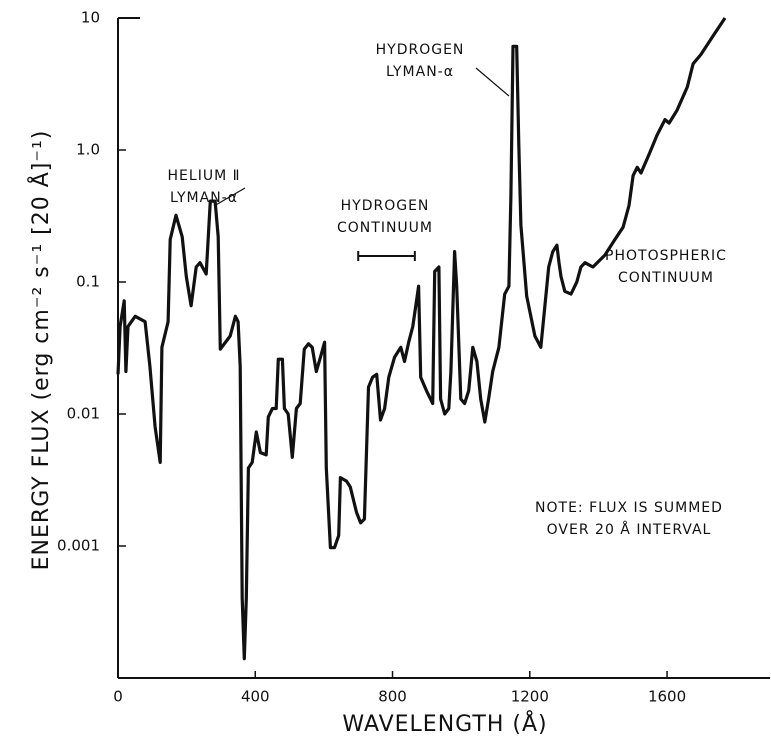 This screenshot has height=746, width=771. What do you see at coordinates (118, 697) in the screenshot?
I see `x-tick-label: 0` at bounding box center [118, 697].